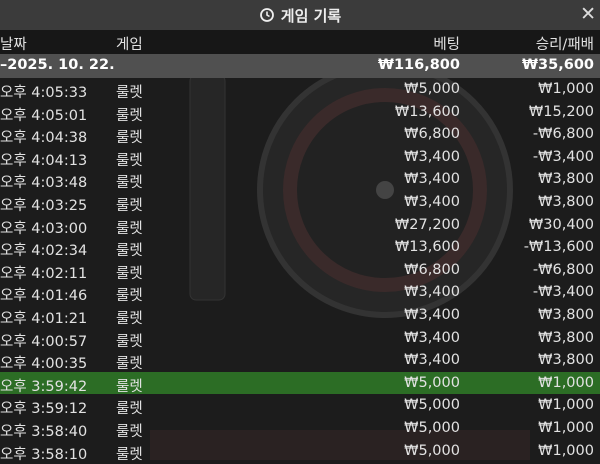 The image size is (600, 464). Describe the element at coordinates (311, 15) in the screenshot. I see `title: 게임 기록` at that location.